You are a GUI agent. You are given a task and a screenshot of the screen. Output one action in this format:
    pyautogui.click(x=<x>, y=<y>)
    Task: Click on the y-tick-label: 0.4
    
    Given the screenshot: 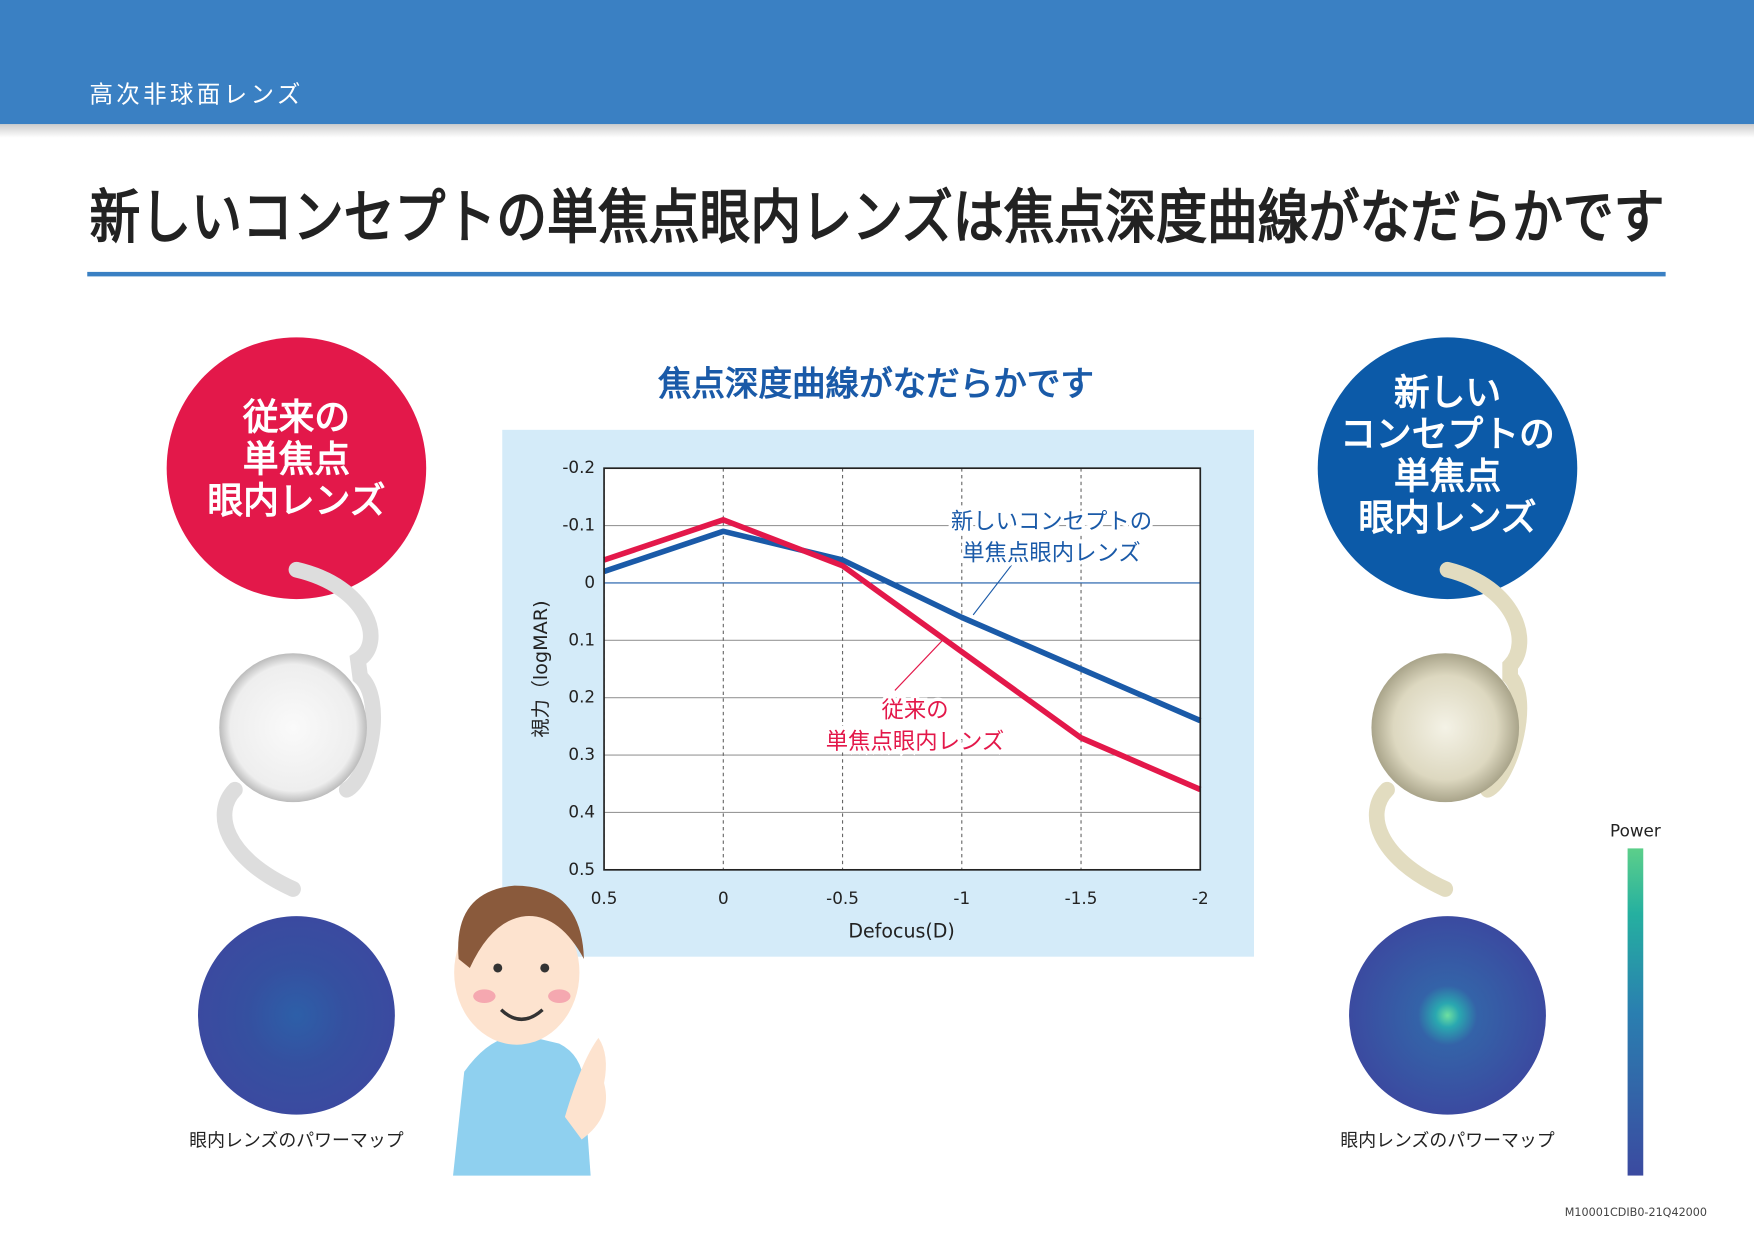 What is the action you would take?
    pyautogui.click(x=581, y=811)
    